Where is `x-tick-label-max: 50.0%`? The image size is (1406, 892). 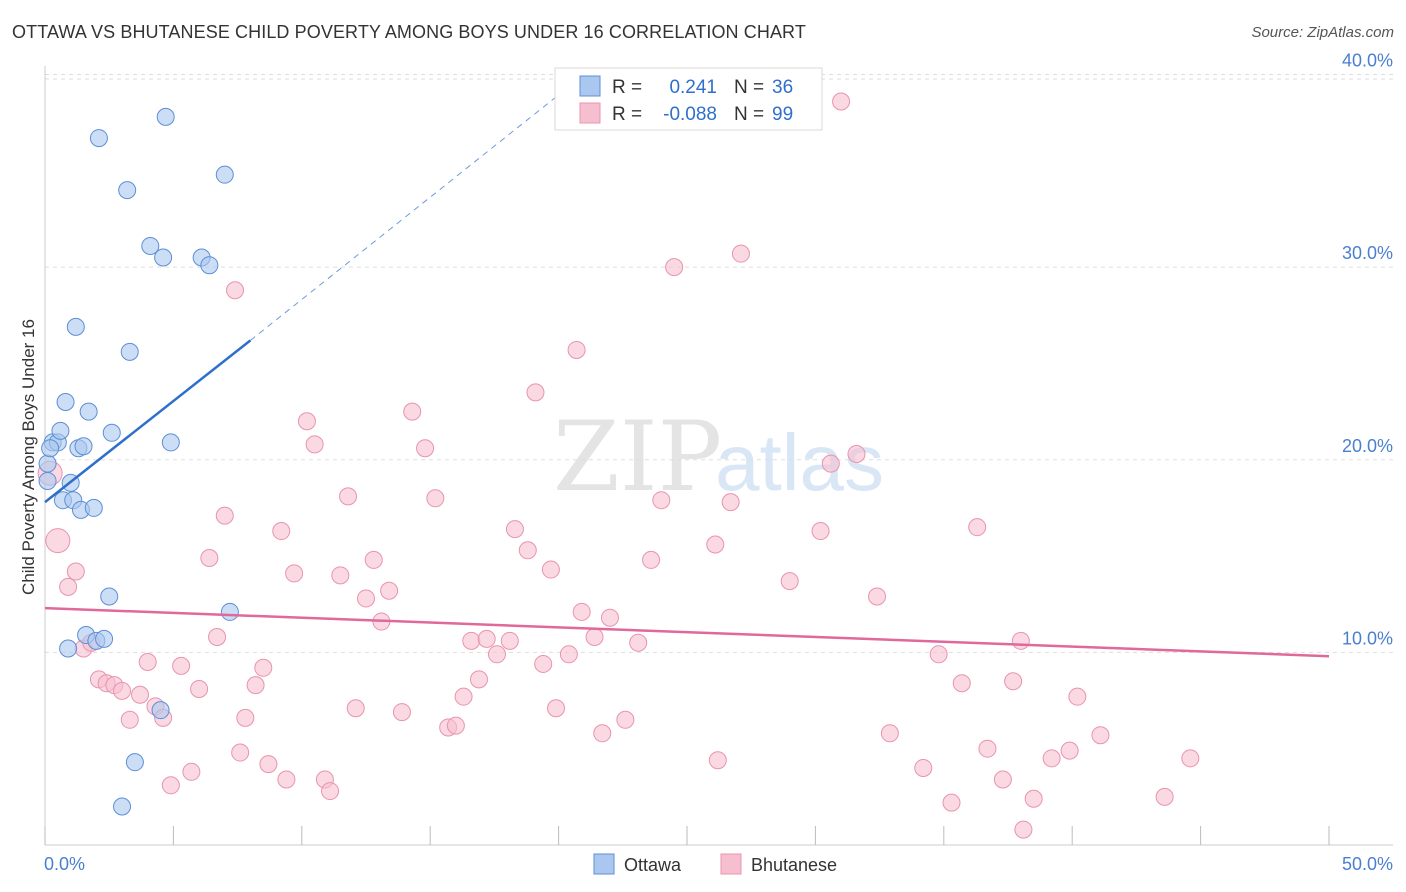
x-tick-label-max: 50.0% is located at coordinates (1367, 864).